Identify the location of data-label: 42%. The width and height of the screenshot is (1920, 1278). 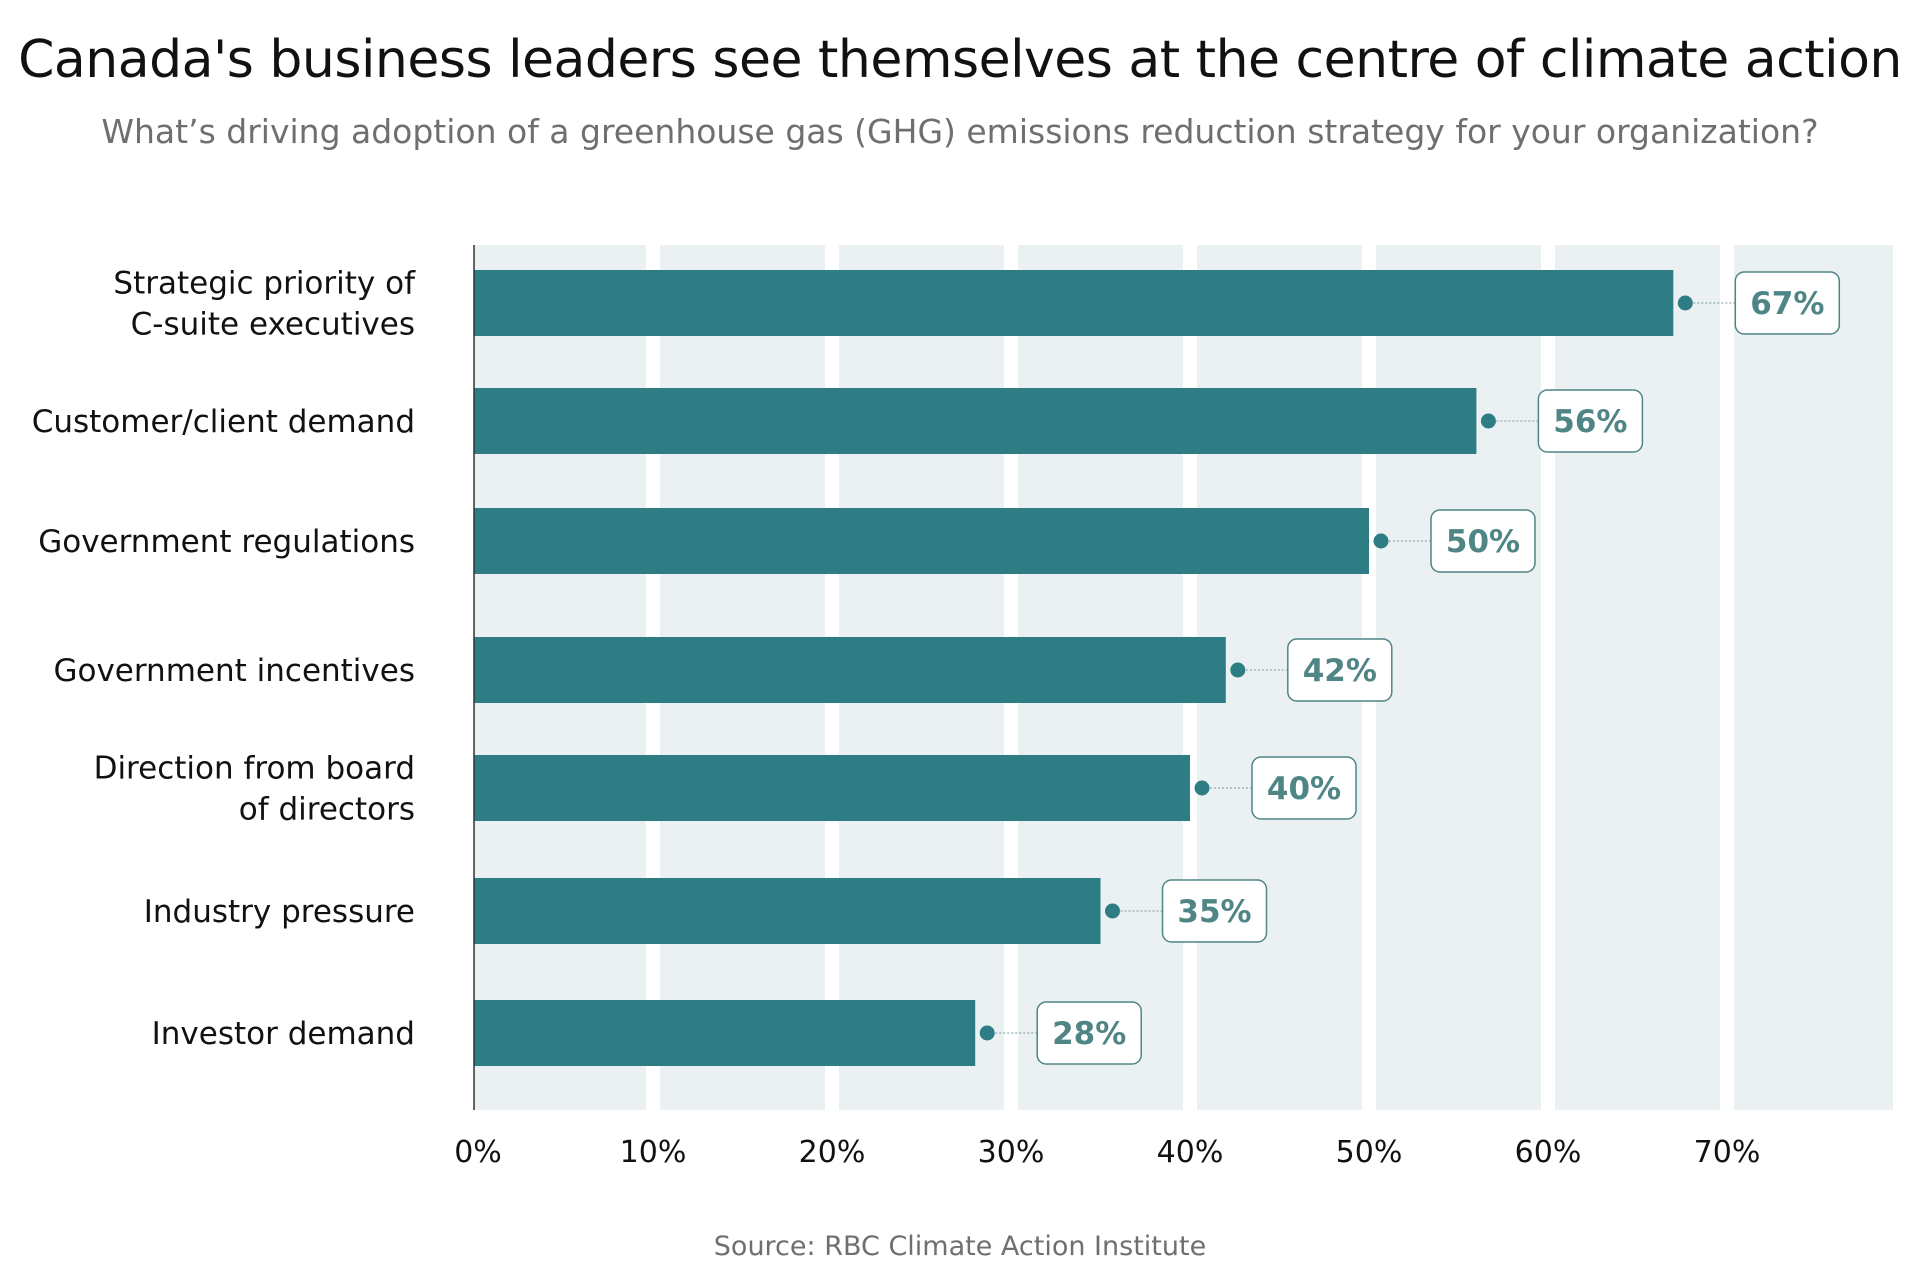
(1340, 671).